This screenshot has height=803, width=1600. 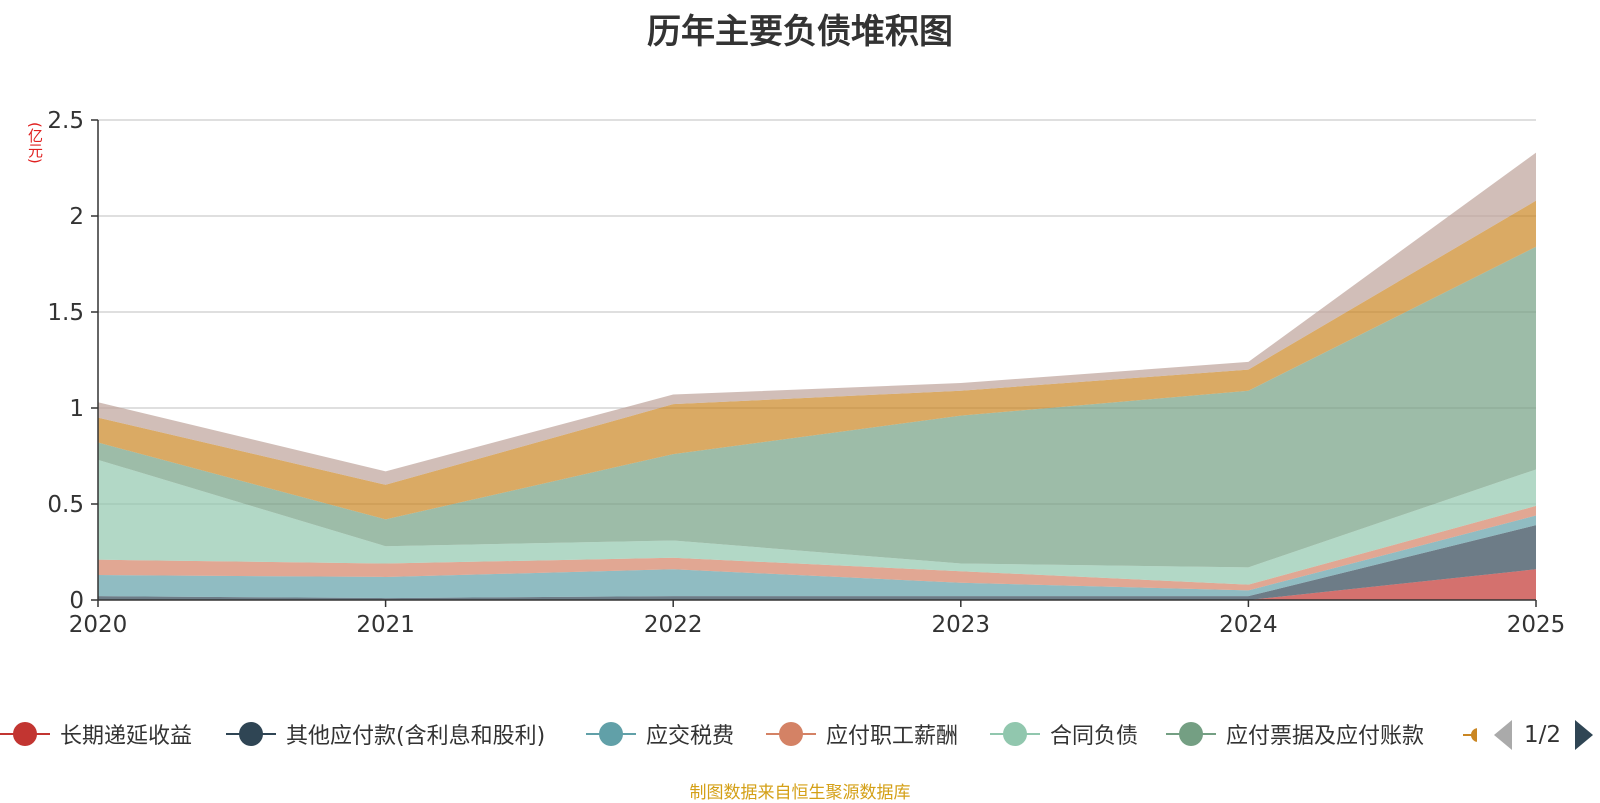 I want to click on legend-item: 应付职工薪酬, so click(x=862, y=734).